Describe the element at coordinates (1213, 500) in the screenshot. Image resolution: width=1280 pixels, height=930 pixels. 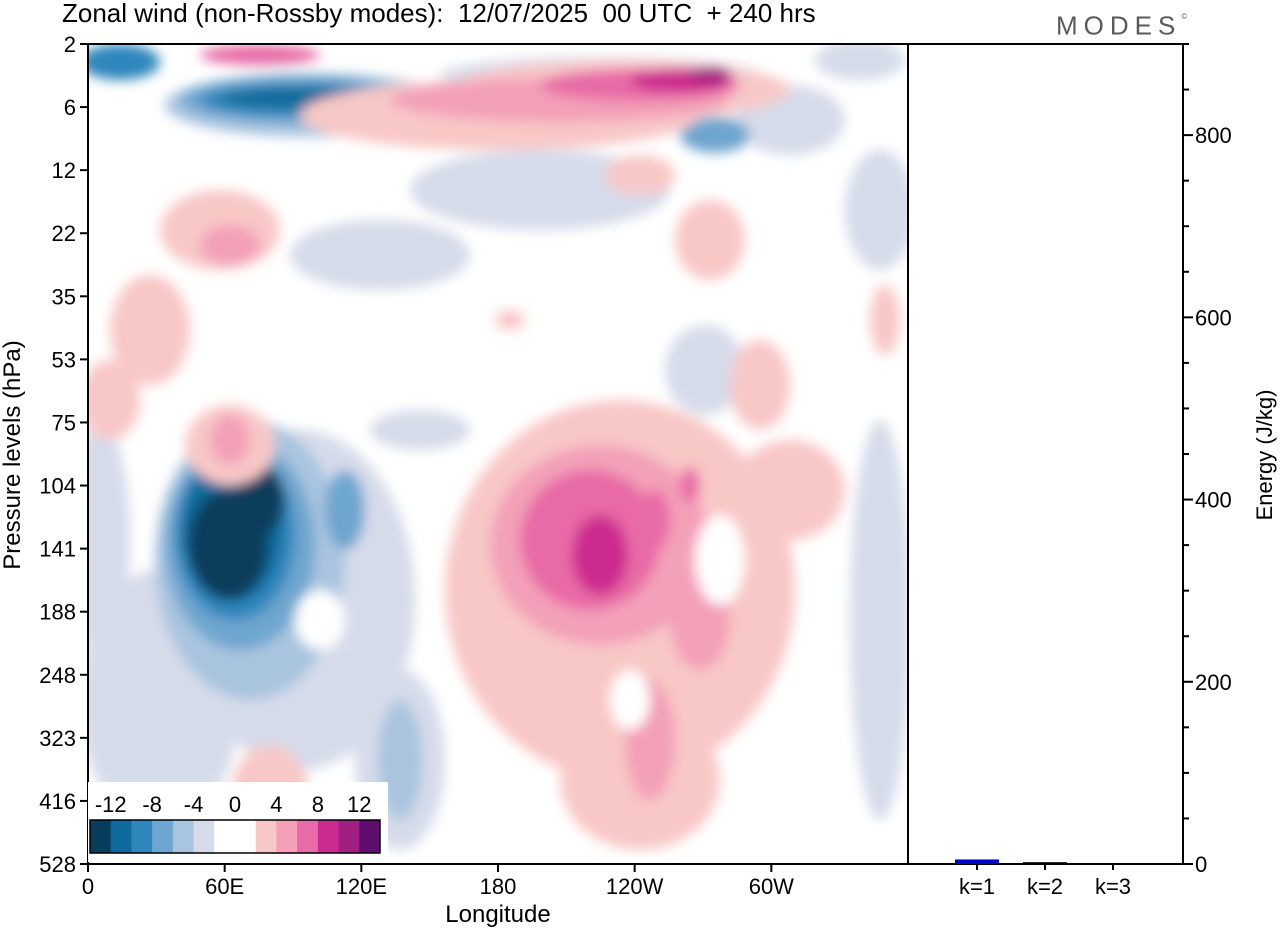
I see `energy-tick-label: 400` at that location.